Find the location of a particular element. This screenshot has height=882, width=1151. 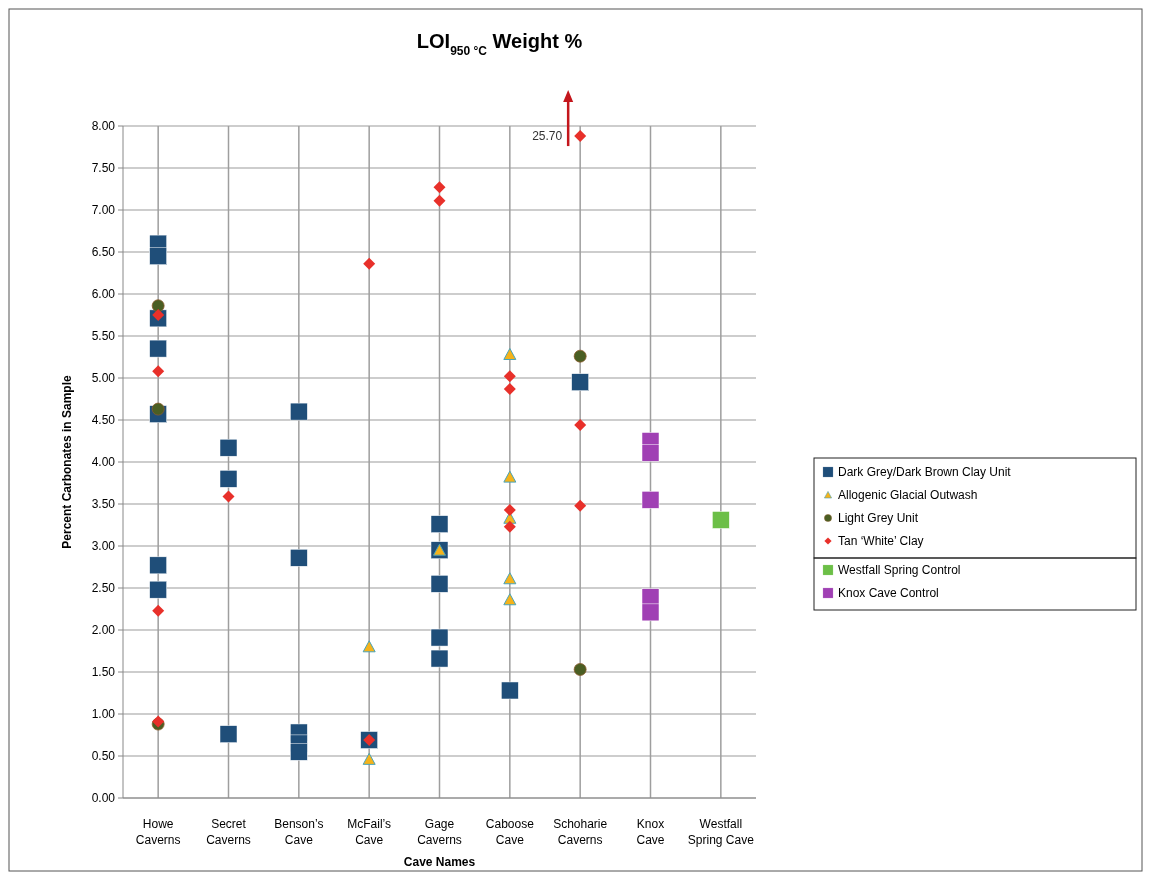

y-tick-label: 0.50 is located at coordinates (103, 756).